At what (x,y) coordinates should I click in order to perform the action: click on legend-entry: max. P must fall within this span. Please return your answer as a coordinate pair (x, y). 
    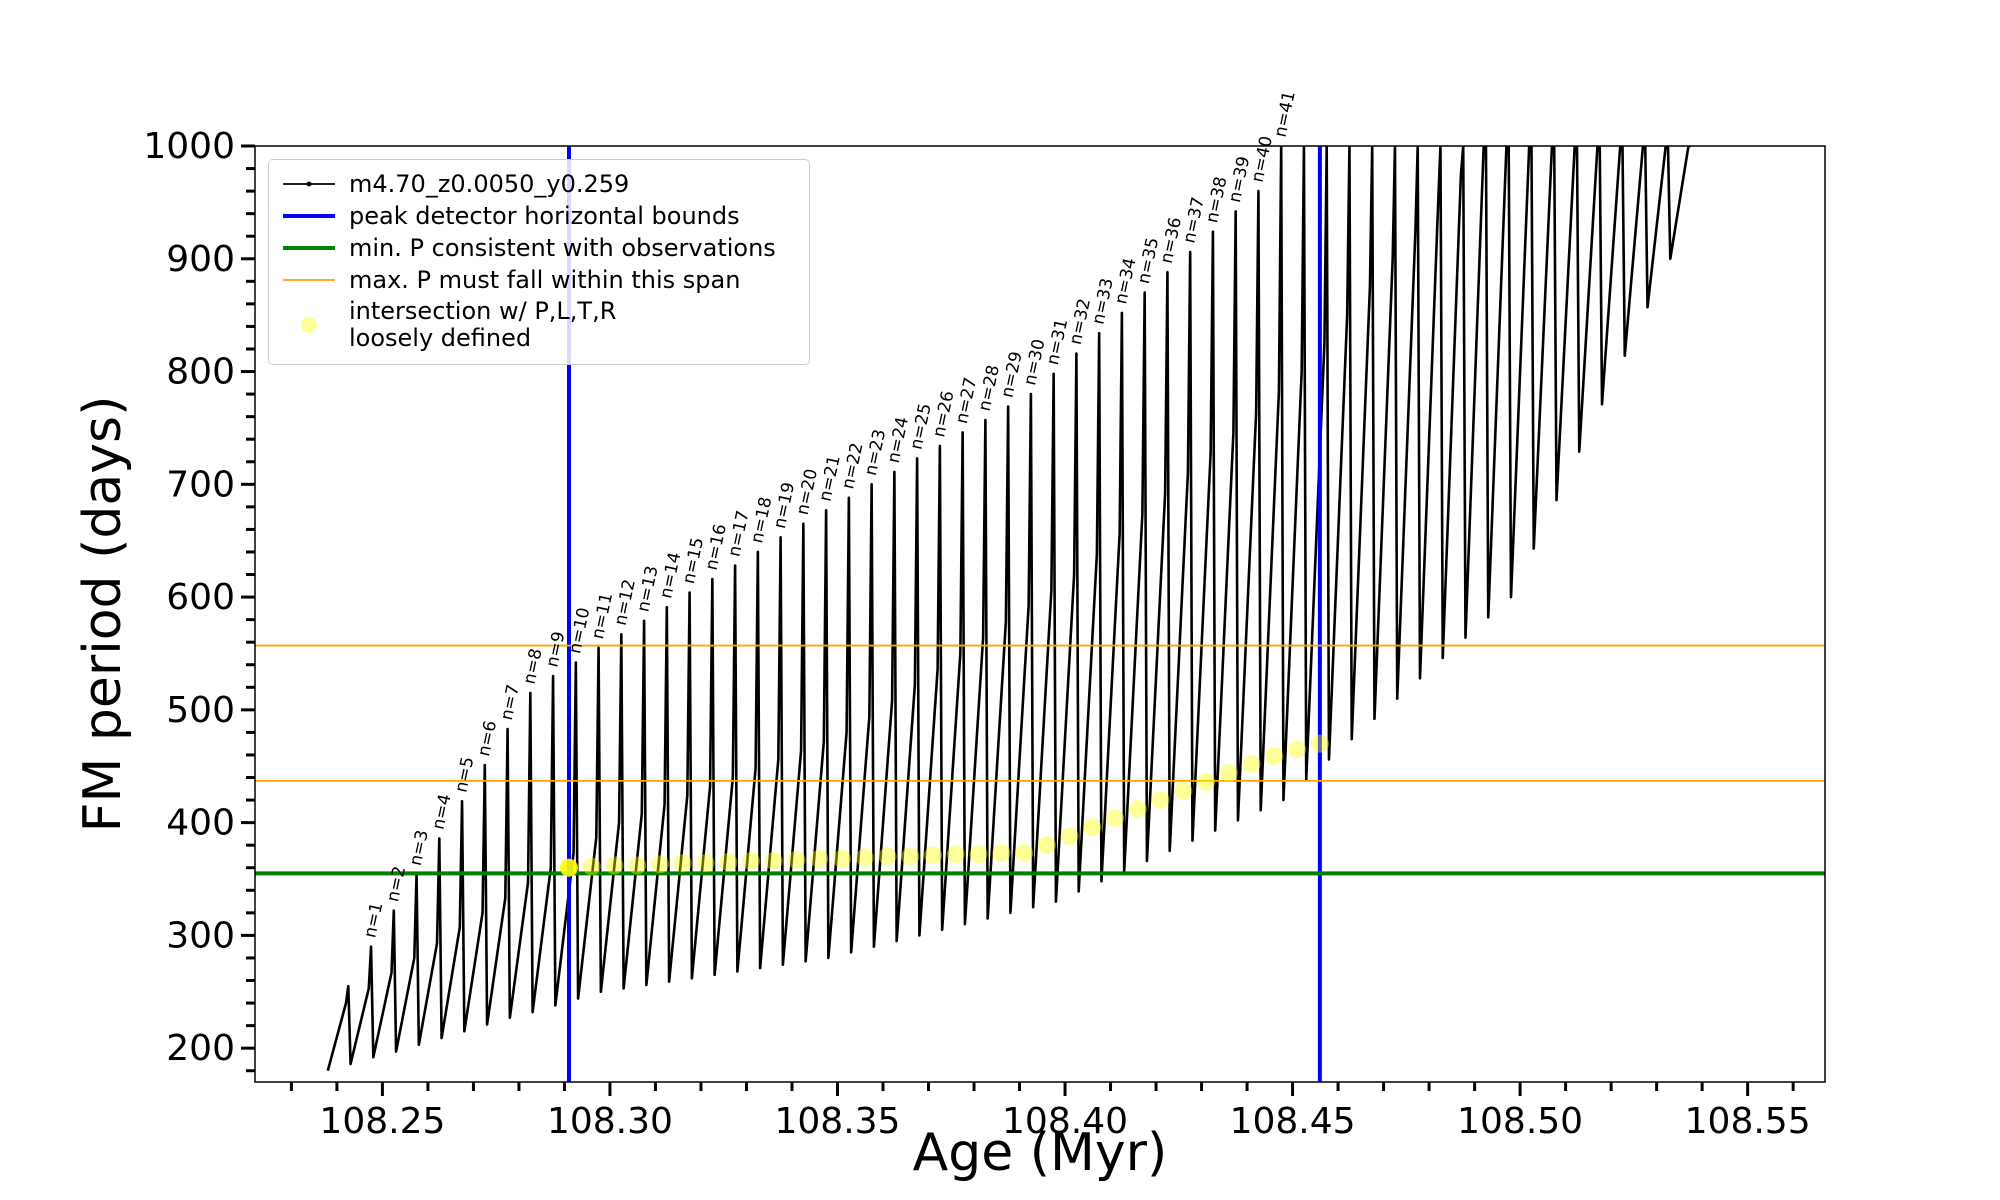
    Looking at the image, I should click on (539, 280).